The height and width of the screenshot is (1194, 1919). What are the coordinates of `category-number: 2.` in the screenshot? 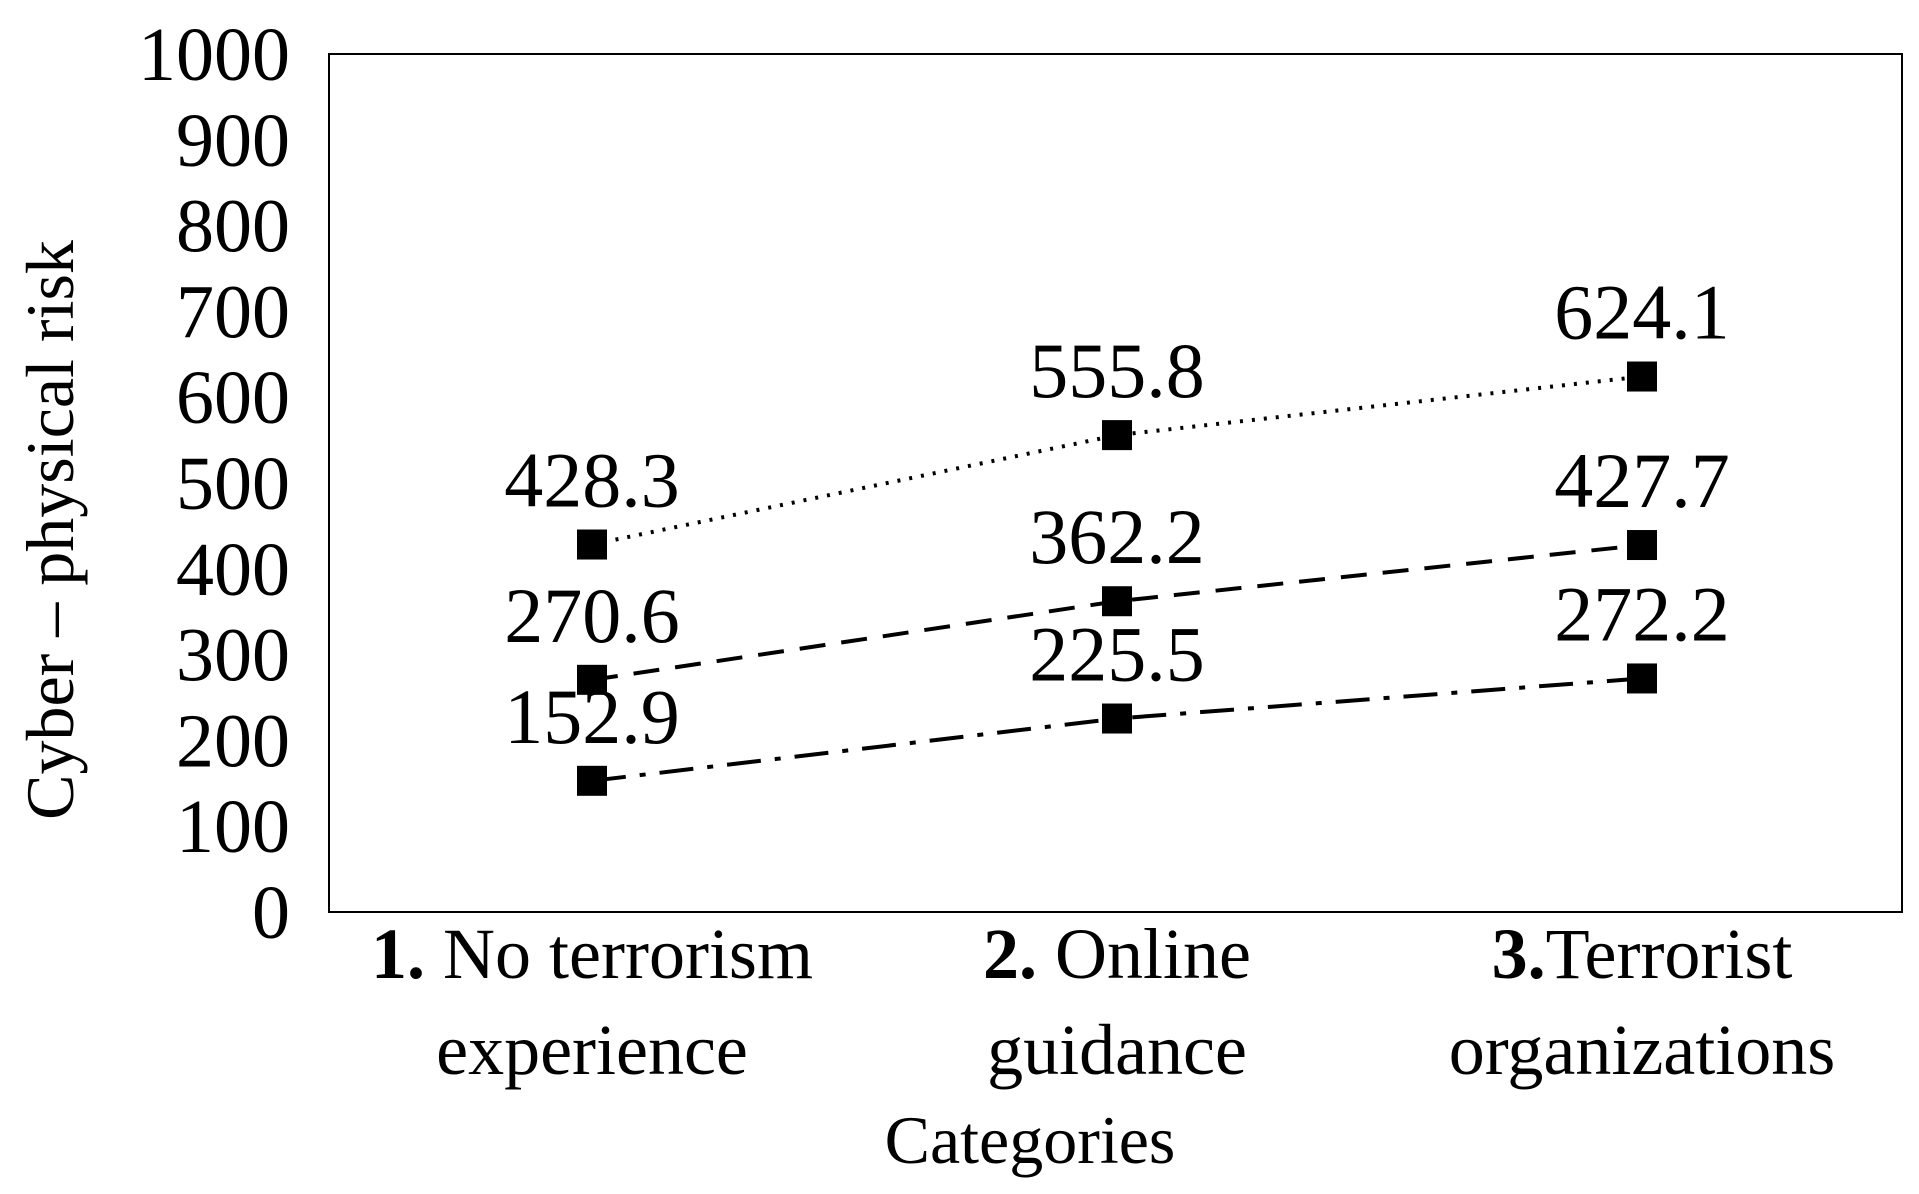 It's located at (1010, 954).